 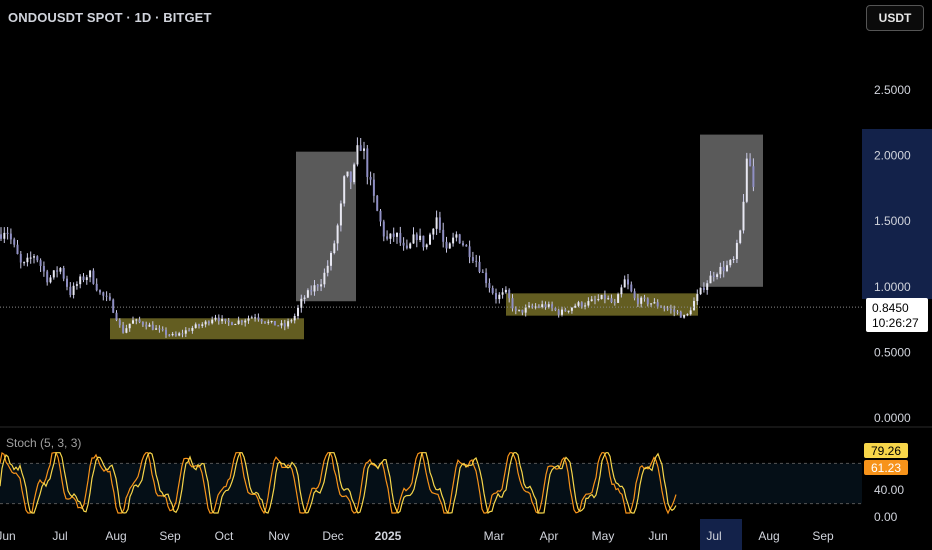 I want to click on x-tick-label: Oct, so click(x=224, y=536).